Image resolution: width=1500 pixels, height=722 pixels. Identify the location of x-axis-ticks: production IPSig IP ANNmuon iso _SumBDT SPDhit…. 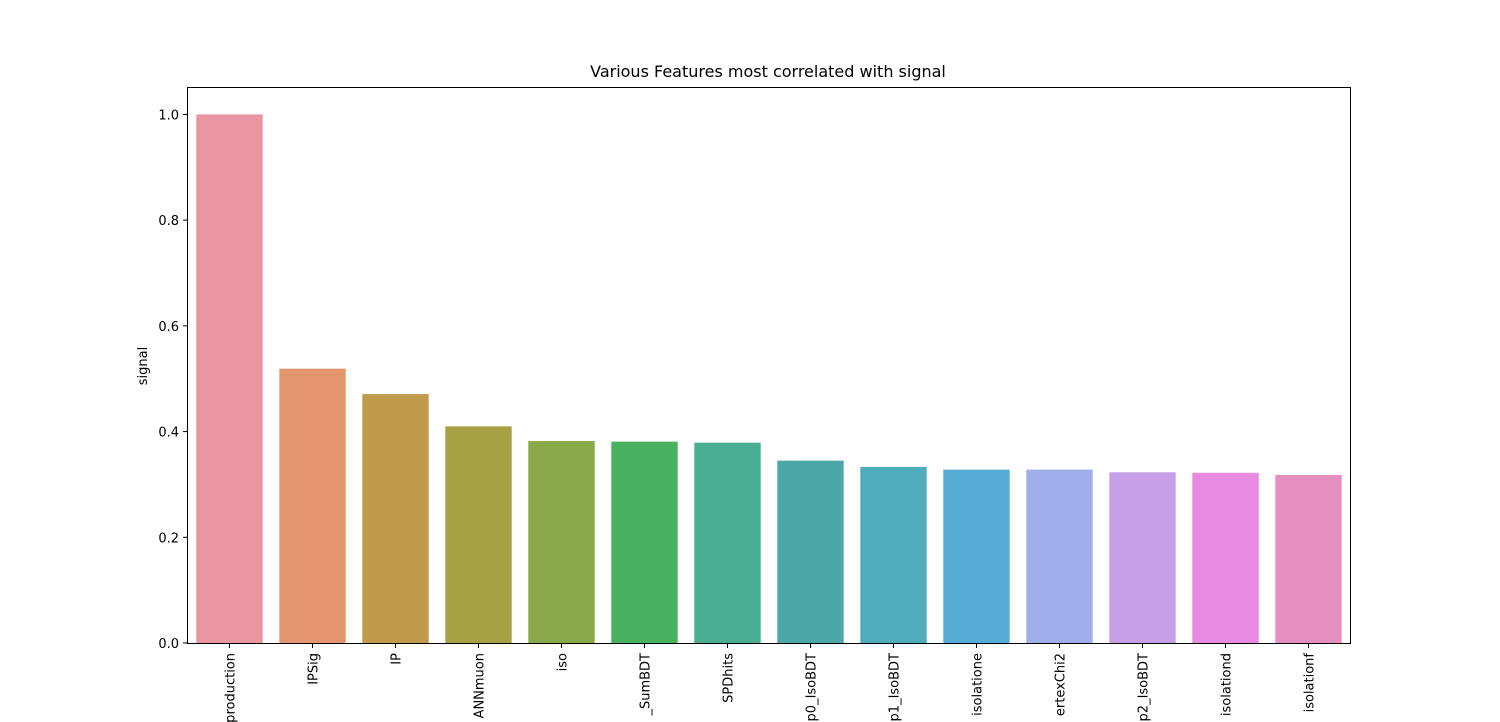
(771, 682).